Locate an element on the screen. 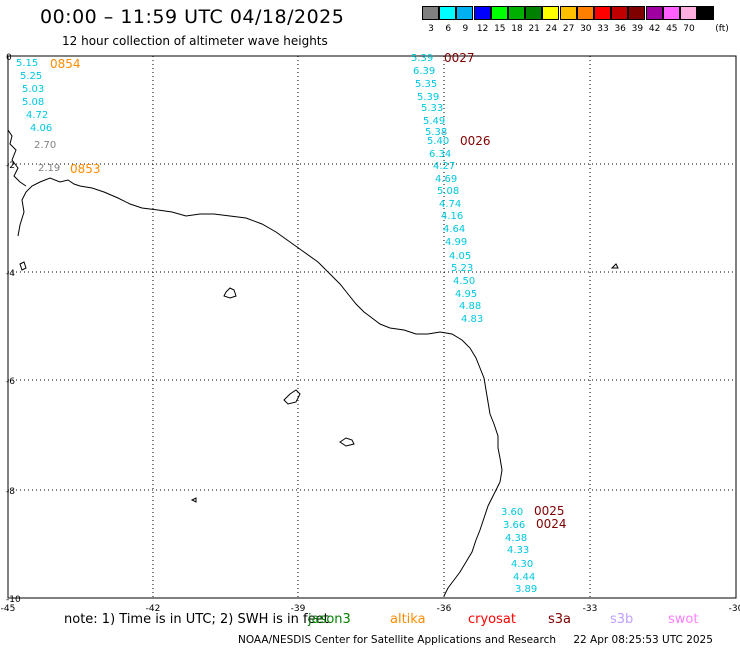 This screenshot has width=740, height=650. legend-label: 15 is located at coordinates (500, 29).